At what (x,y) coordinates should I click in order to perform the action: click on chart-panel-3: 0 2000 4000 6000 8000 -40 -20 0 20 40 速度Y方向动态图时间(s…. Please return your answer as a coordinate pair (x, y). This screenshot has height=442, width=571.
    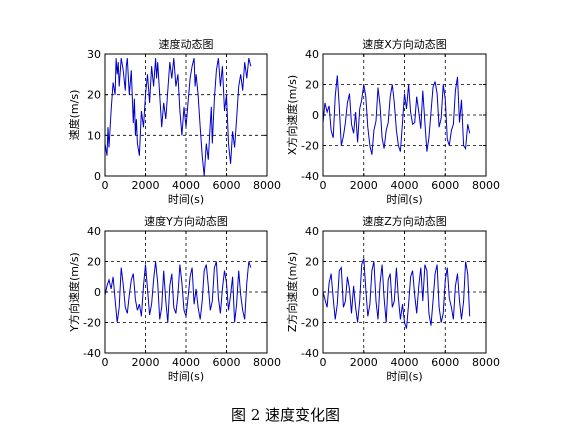
    Looking at the image, I should click on (174, 298).